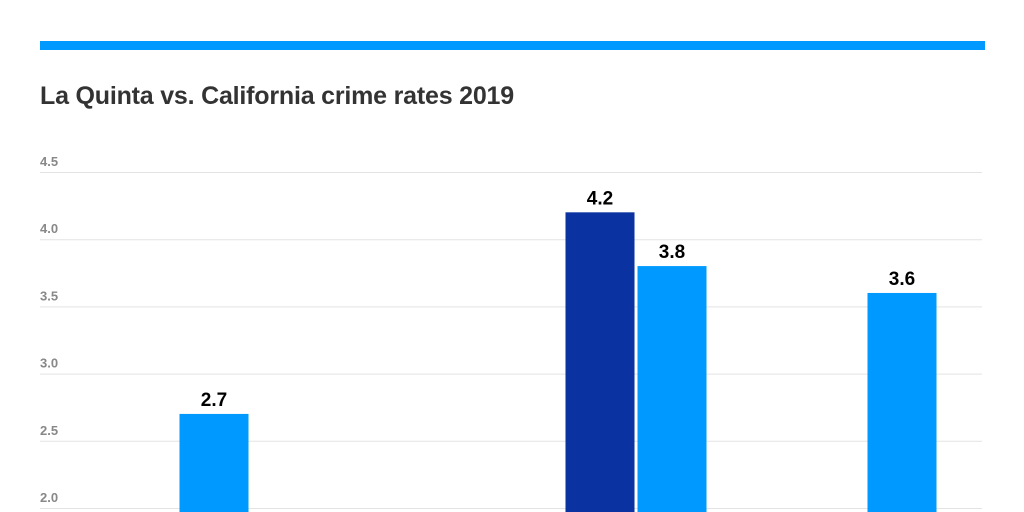 The height and width of the screenshot is (512, 1024). What do you see at coordinates (600, 198) in the screenshot?
I see `data-label: 4.2` at bounding box center [600, 198].